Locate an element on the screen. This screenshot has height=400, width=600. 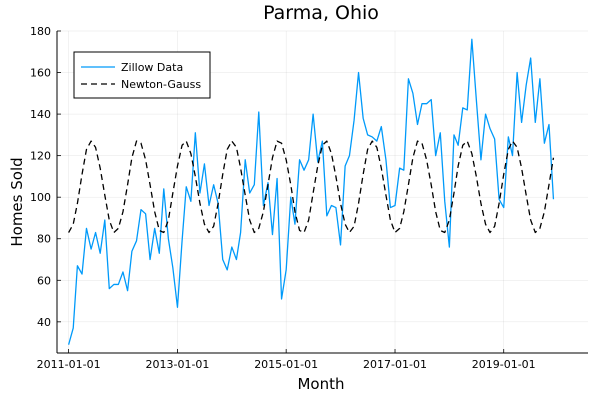
legend-label-zillow: Zillow Data is located at coordinates (152, 67).